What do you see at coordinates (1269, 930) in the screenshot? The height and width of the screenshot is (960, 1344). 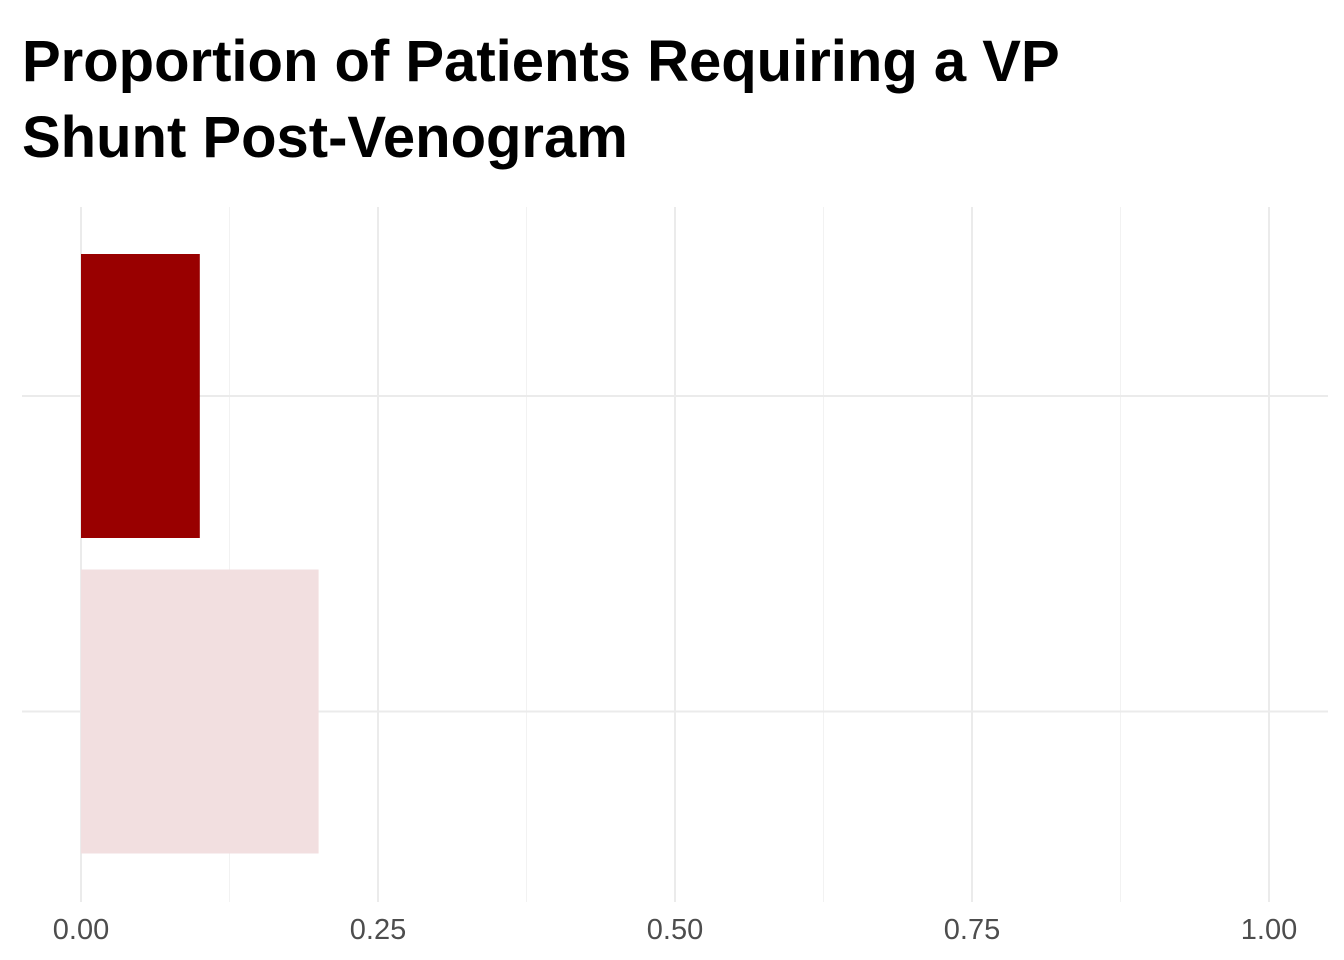 I see `x-tick-label: 1.00` at bounding box center [1269, 930].